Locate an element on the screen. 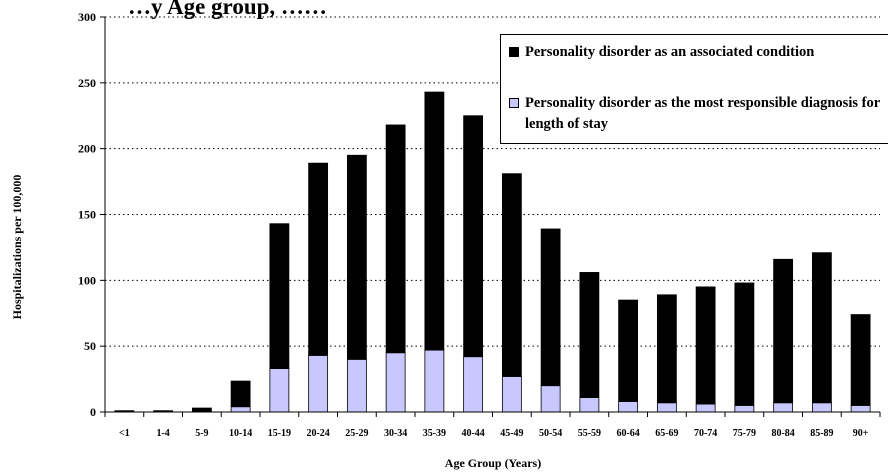 Image resolution: width=888 pixels, height=475 pixels. x-tick-label: 50-54 is located at coordinates (550, 433).